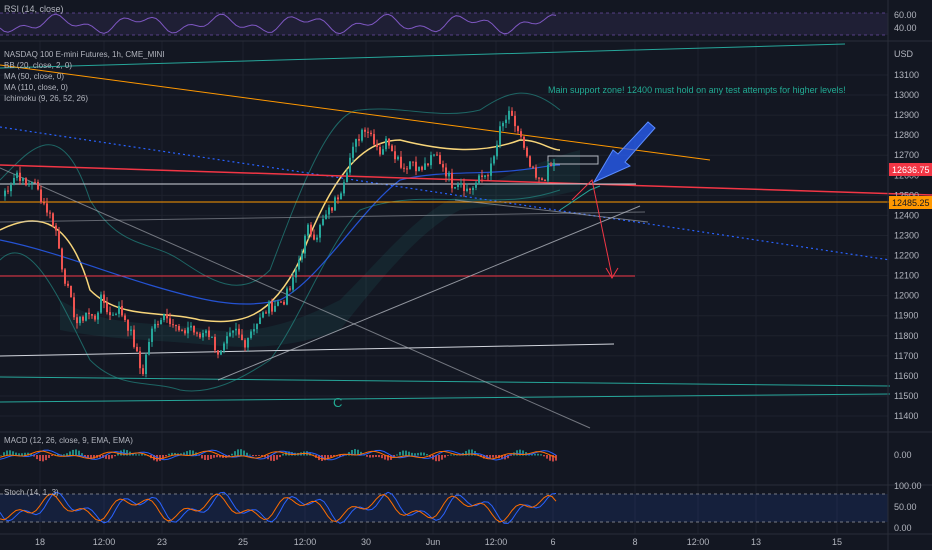 Image resolution: width=932 pixels, height=550 pixels. I want to click on price-tick-label: 11400, so click(906, 416).